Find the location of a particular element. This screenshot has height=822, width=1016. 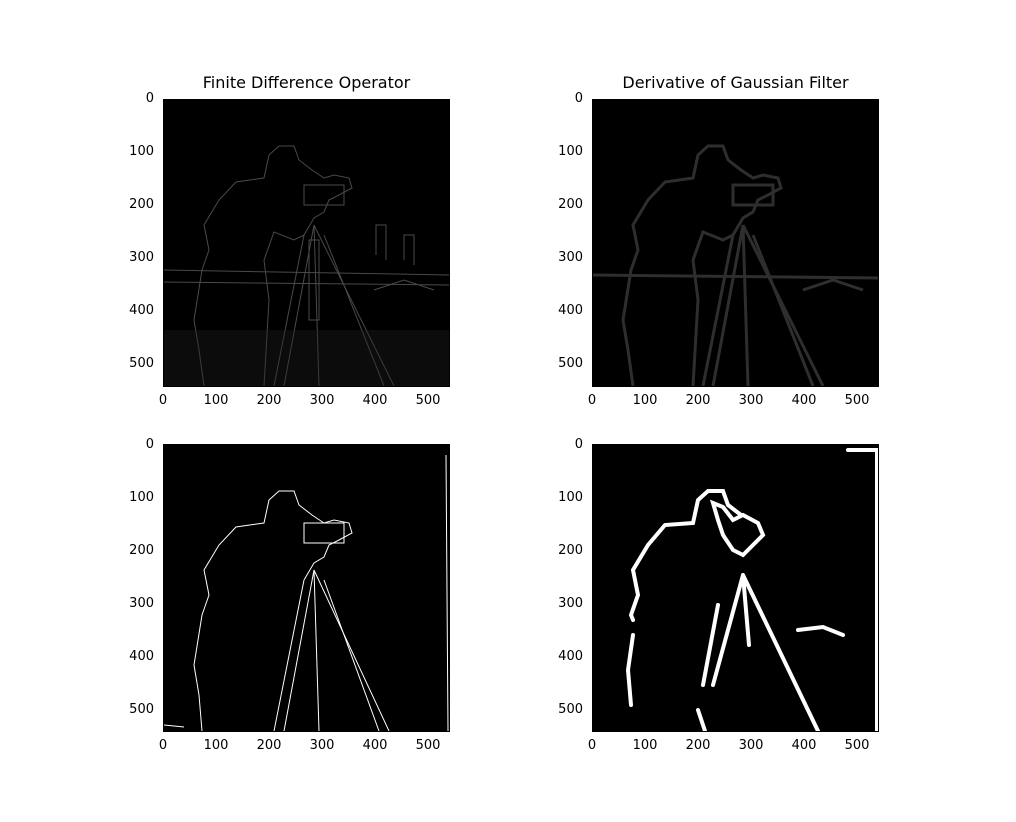

panel-title: Derivative of Gaussian Filter is located at coordinates (735, 82).